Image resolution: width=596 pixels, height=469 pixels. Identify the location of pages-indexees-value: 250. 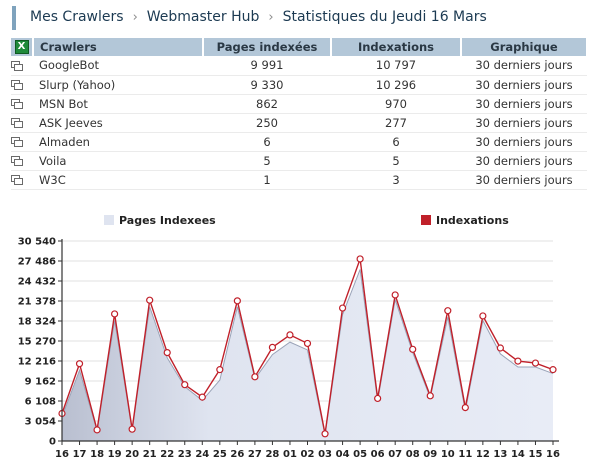
(267, 123).